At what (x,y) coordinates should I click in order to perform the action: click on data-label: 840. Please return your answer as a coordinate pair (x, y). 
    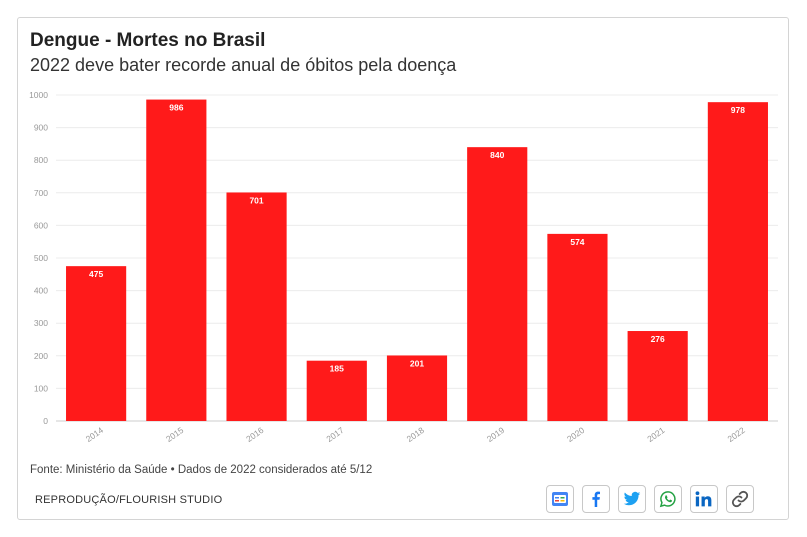
    Looking at the image, I should click on (497, 155).